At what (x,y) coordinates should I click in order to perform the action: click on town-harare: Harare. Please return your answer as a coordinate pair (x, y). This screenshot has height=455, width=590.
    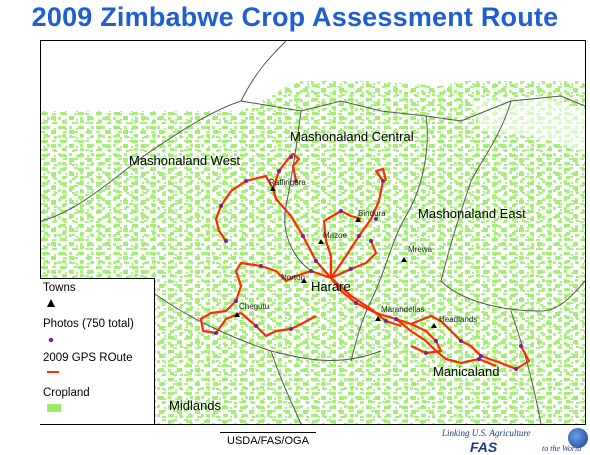
    Looking at the image, I should click on (331, 286).